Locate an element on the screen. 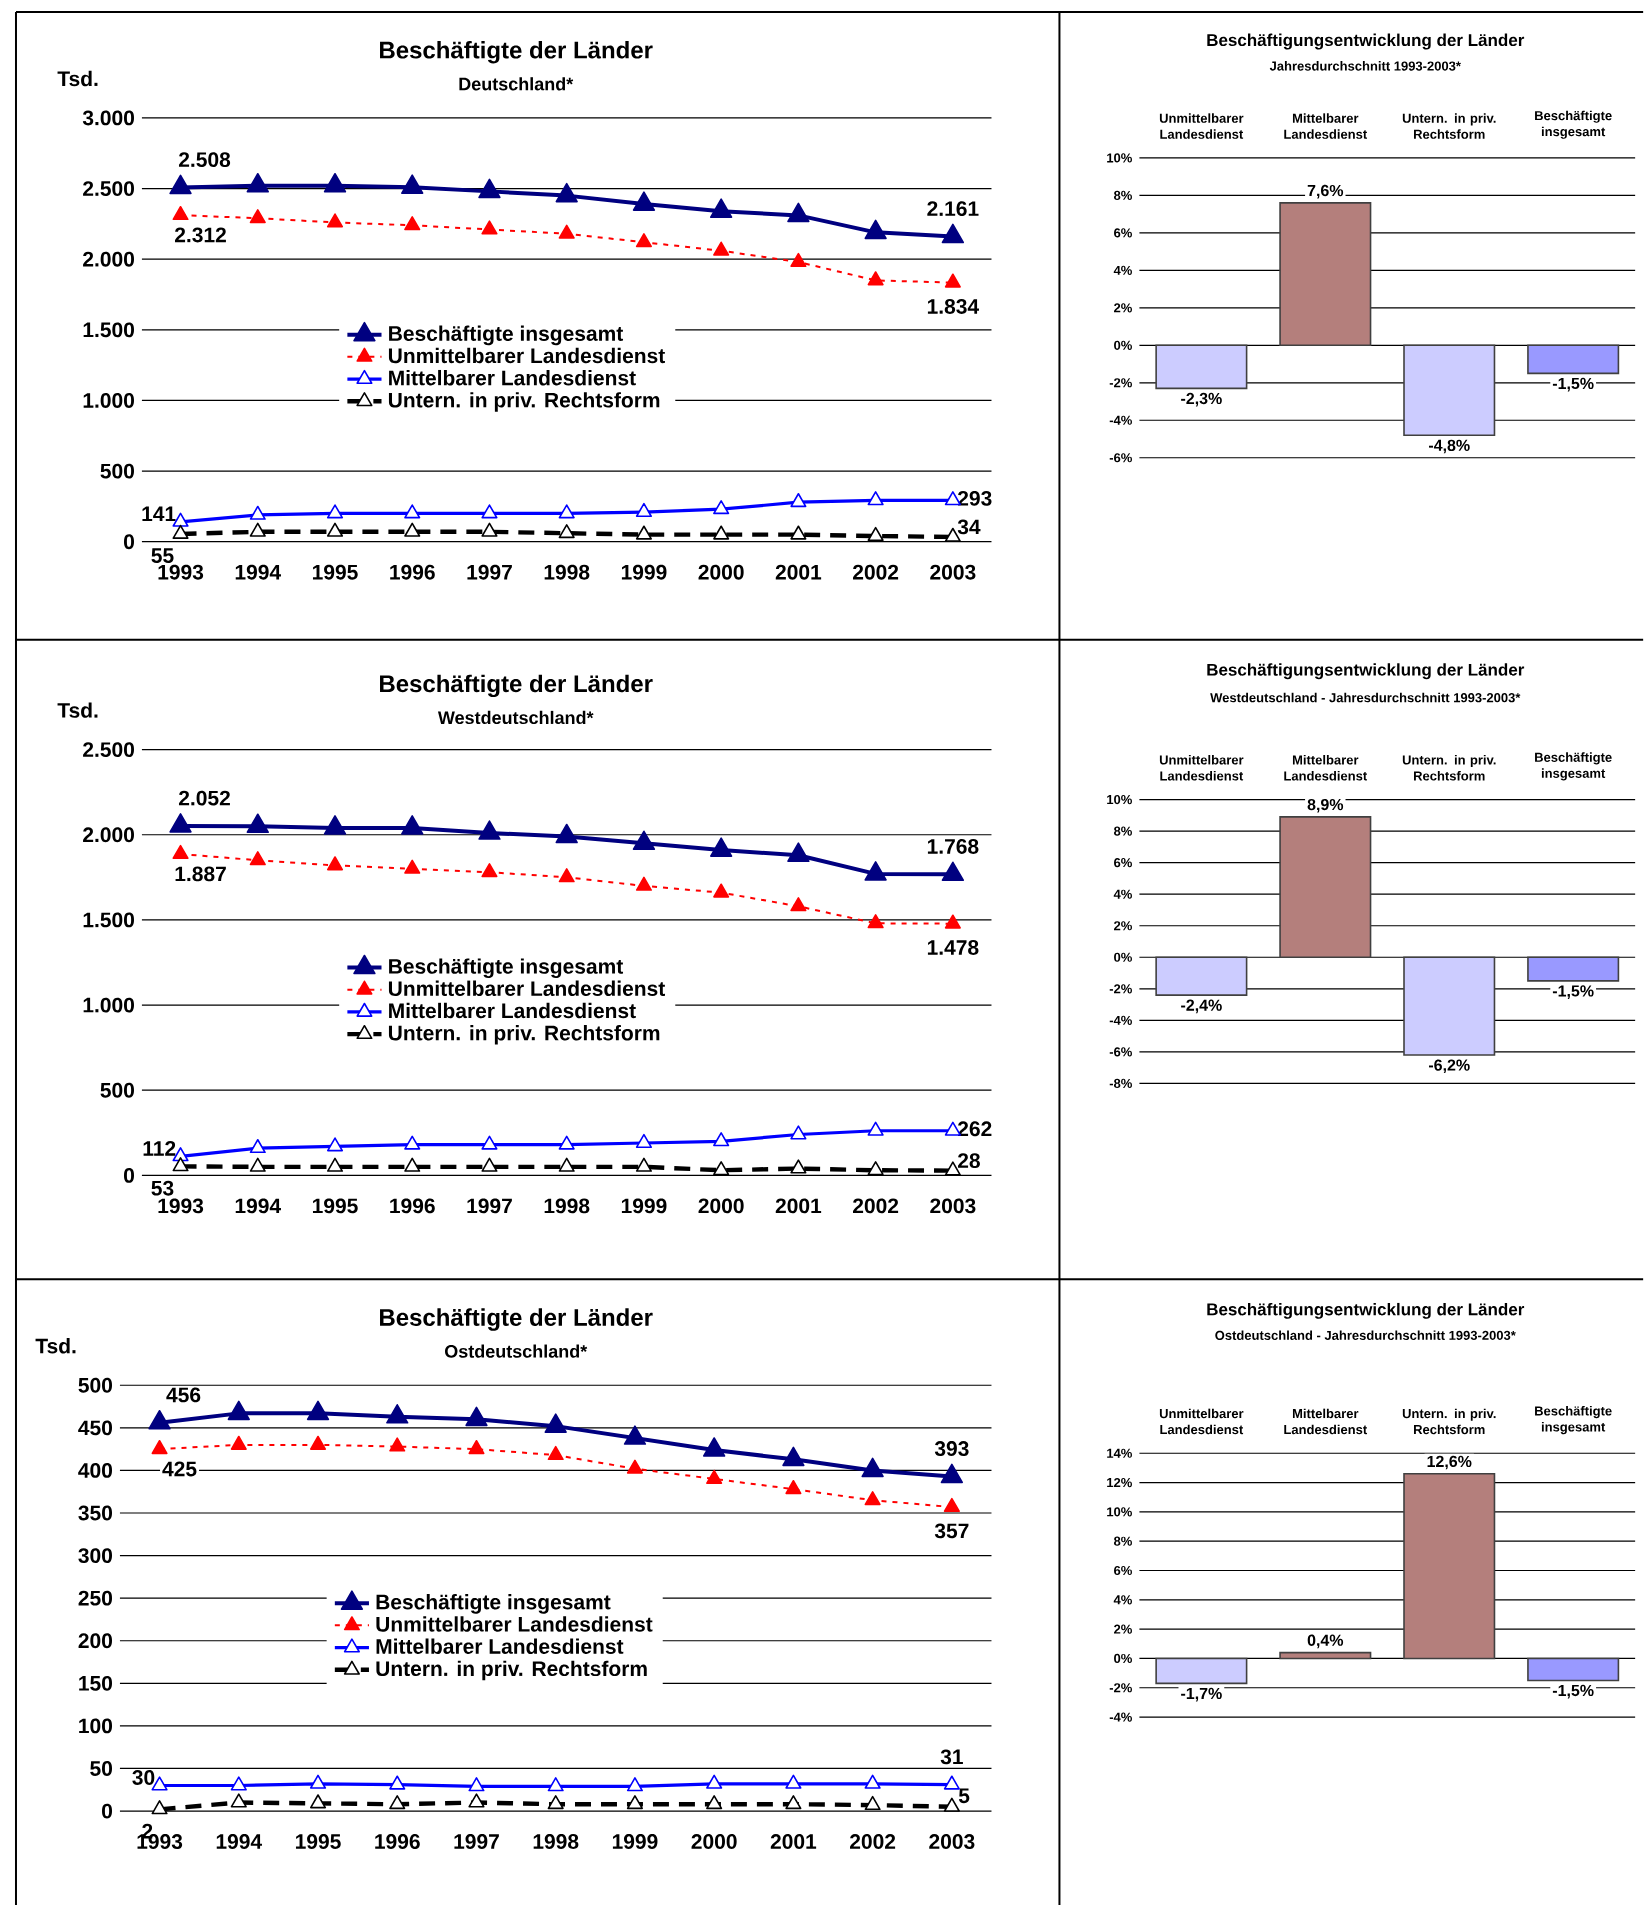  y-tick-label: 350 is located at coordinates (95, 1513).